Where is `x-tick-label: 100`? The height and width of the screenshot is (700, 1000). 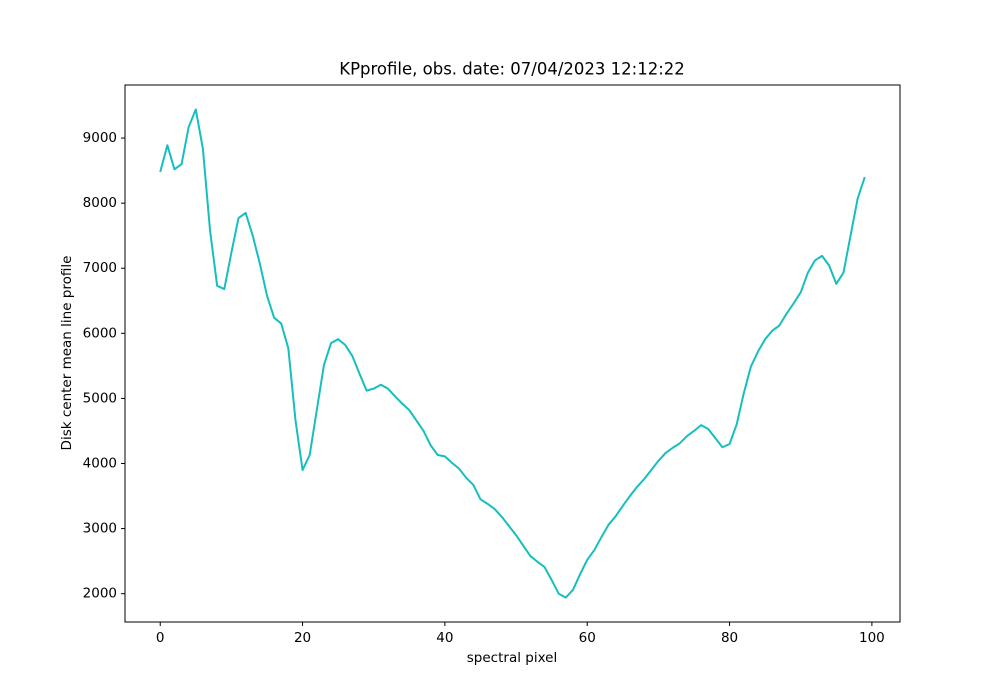 x-tick-label: 100 is located at coordinates (872, 638).